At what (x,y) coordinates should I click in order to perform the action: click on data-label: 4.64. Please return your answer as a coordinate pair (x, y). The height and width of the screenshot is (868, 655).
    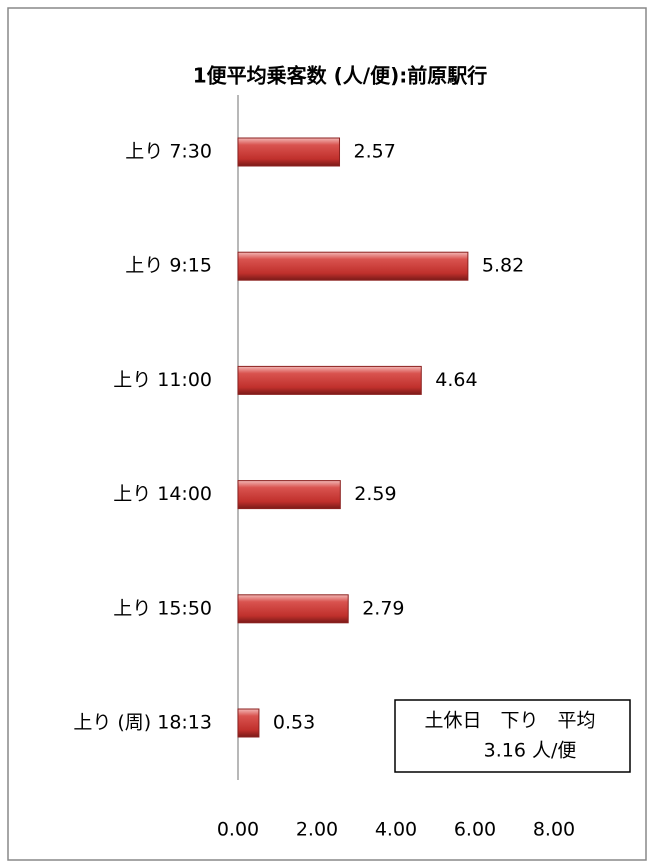
    Looking at the image, I should click on (456, 380).